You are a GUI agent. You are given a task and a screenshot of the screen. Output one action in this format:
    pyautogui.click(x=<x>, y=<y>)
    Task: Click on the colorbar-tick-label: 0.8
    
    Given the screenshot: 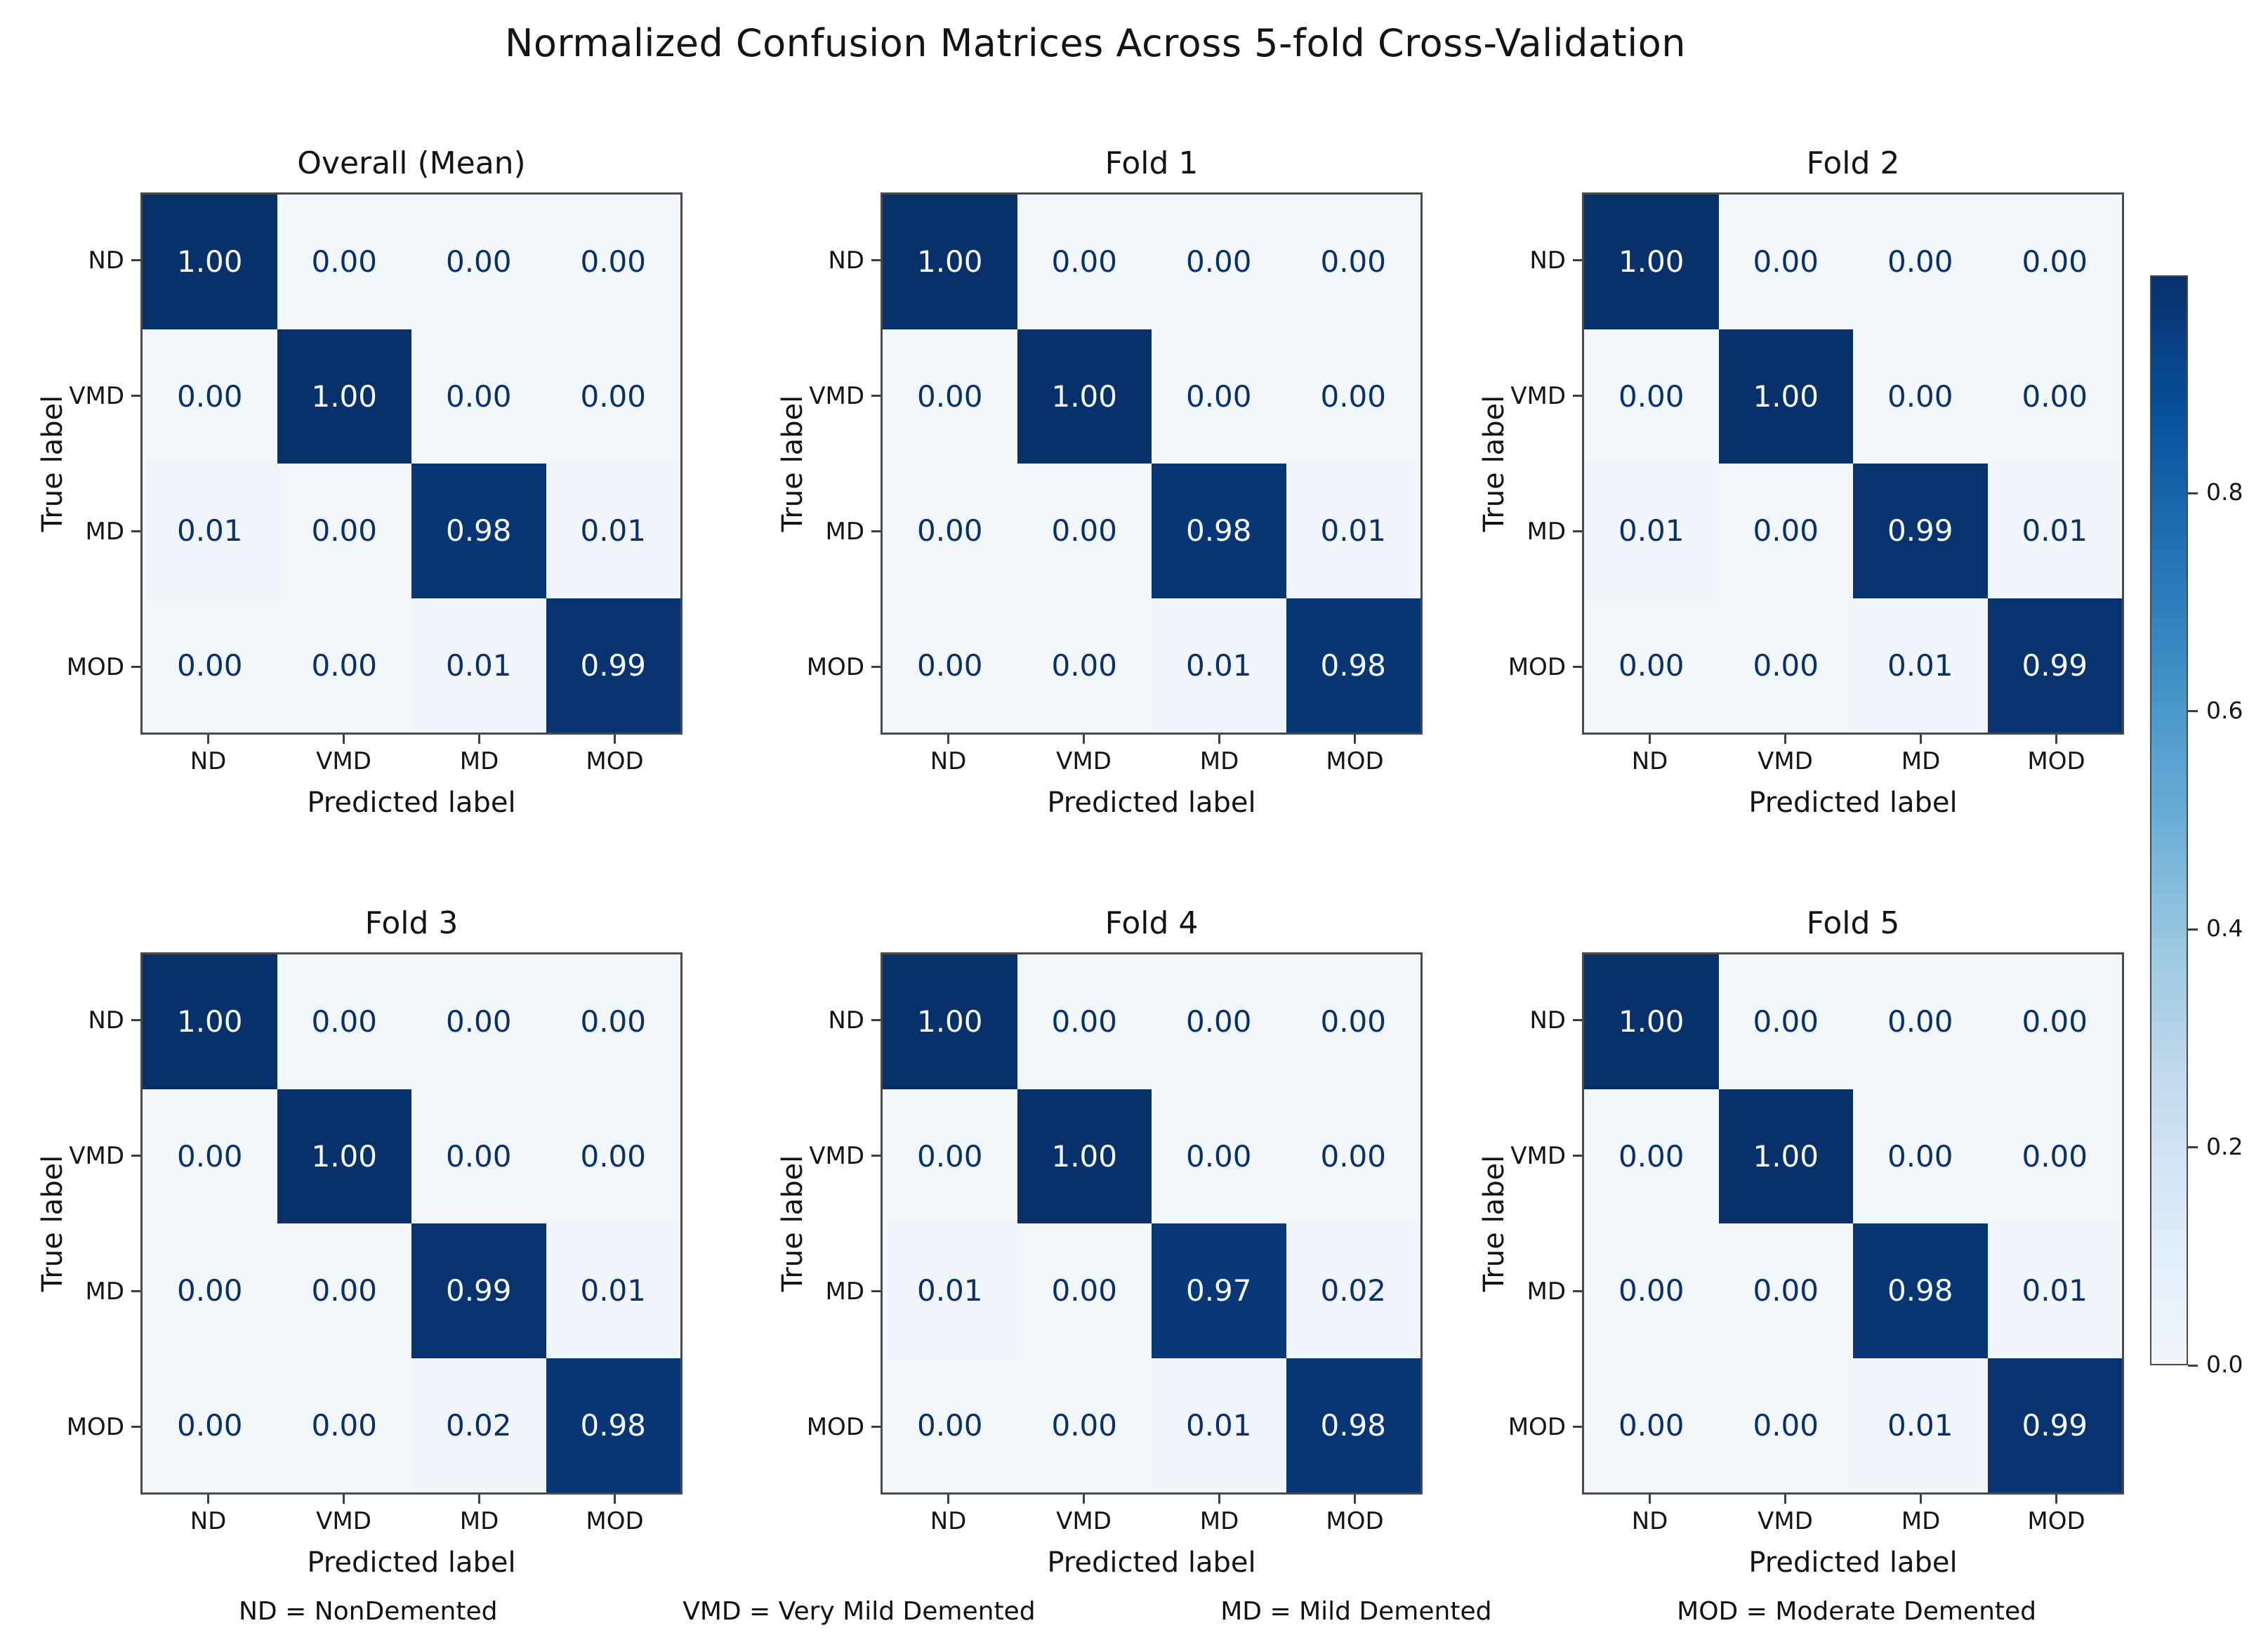 What is the action you would take?
    pyautogui.click(x=2224, y=492)
    